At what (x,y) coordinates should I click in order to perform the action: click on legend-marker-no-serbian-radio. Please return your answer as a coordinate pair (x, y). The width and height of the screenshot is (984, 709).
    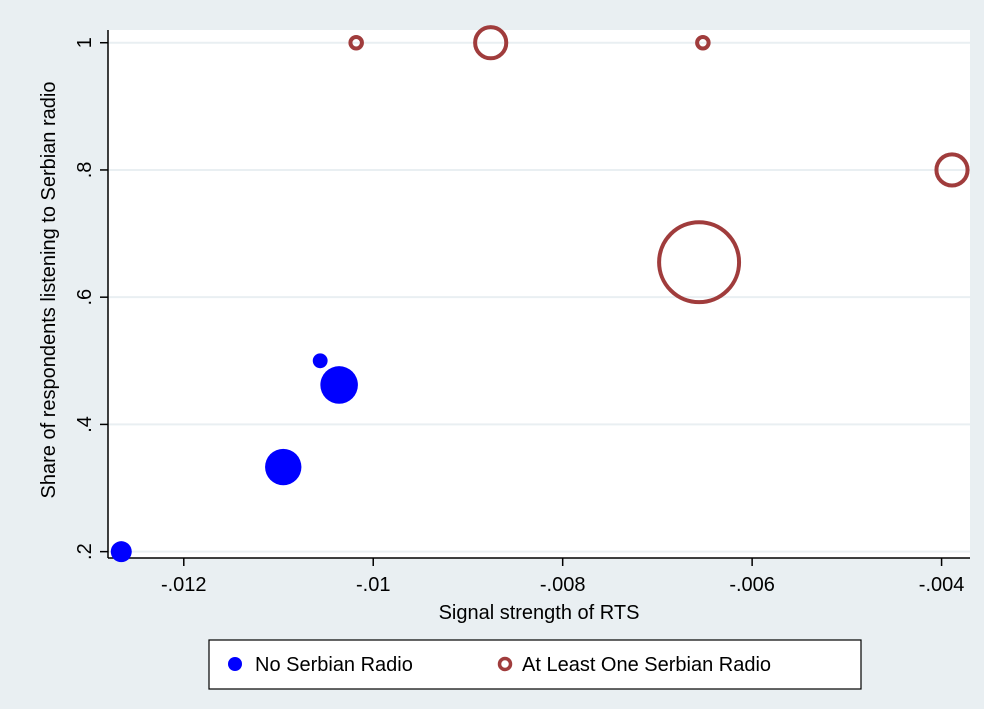
    Looking at the image, I should click on (235, 664).